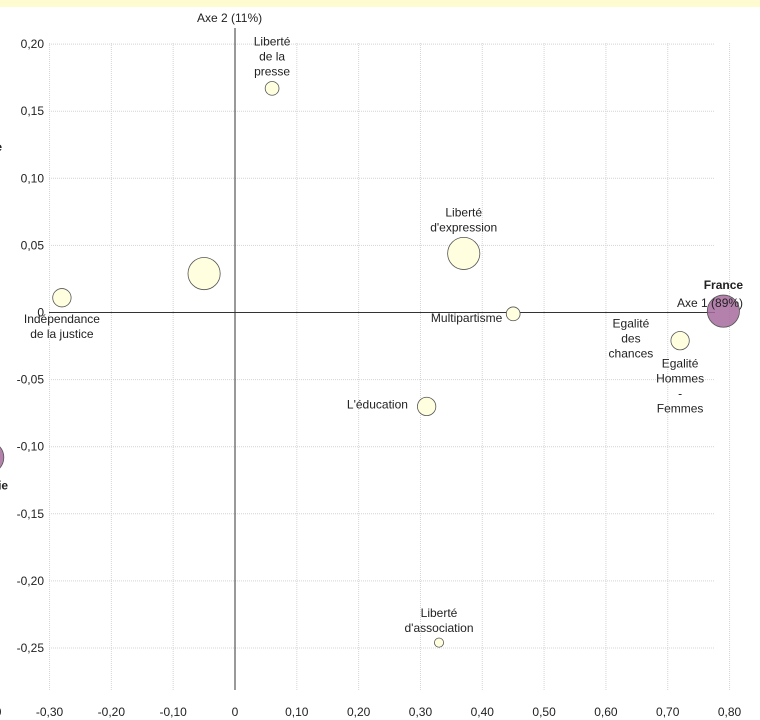  What do you see at coordinates (272, 71) in the screenshot?
I see `bubble-label: presse` at bounding box center [272, 71].